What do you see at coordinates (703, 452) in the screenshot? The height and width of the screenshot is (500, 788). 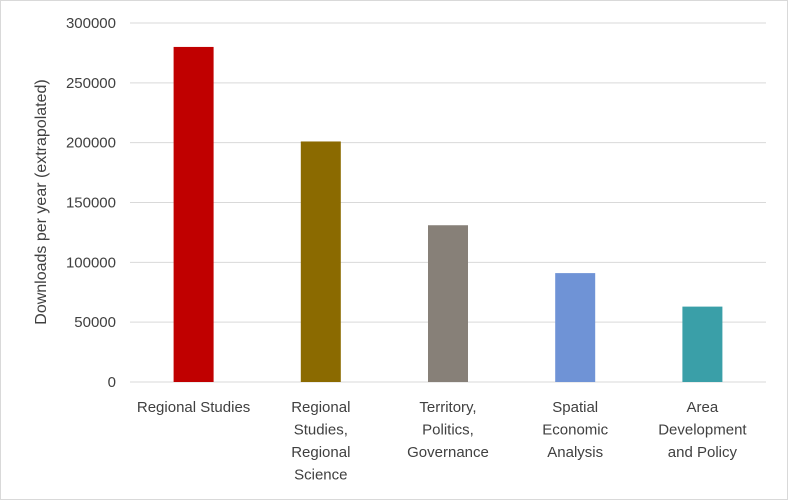 I see `x-category-label-line: and Policy` at bounding box center [703, 452].